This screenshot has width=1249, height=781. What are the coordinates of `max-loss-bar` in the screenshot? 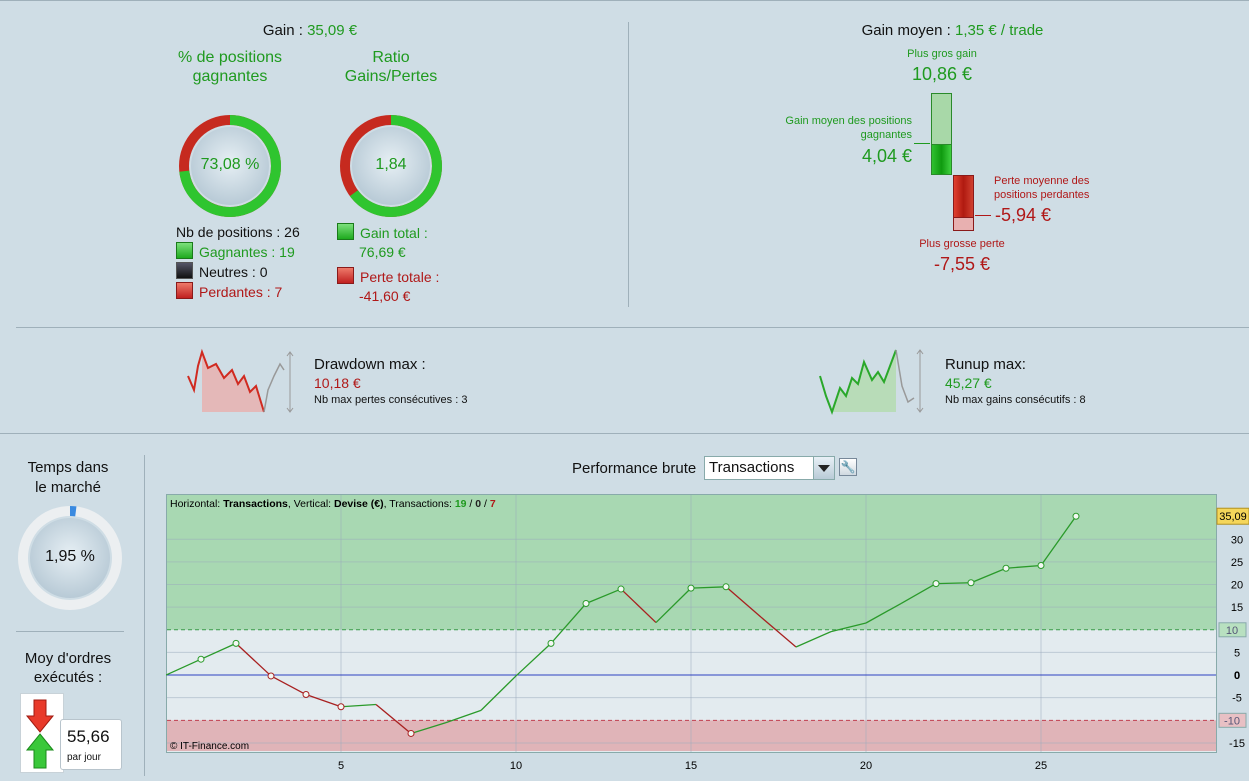 It's located at (963, 224).